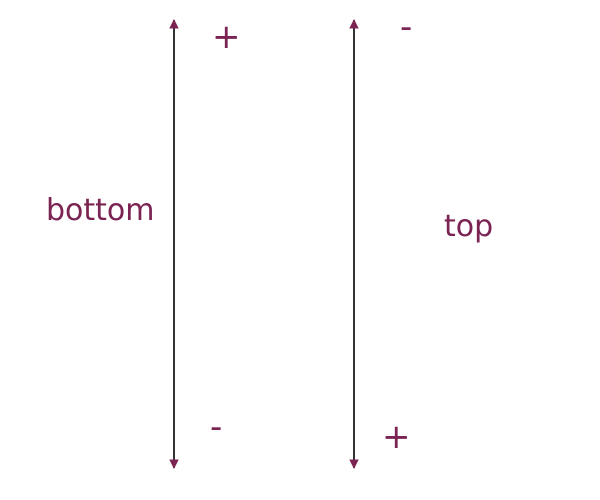  Describe the element at coordinates (396, 437) in the screenshot. I see `right-axis-bottom-sign: +` at that location.